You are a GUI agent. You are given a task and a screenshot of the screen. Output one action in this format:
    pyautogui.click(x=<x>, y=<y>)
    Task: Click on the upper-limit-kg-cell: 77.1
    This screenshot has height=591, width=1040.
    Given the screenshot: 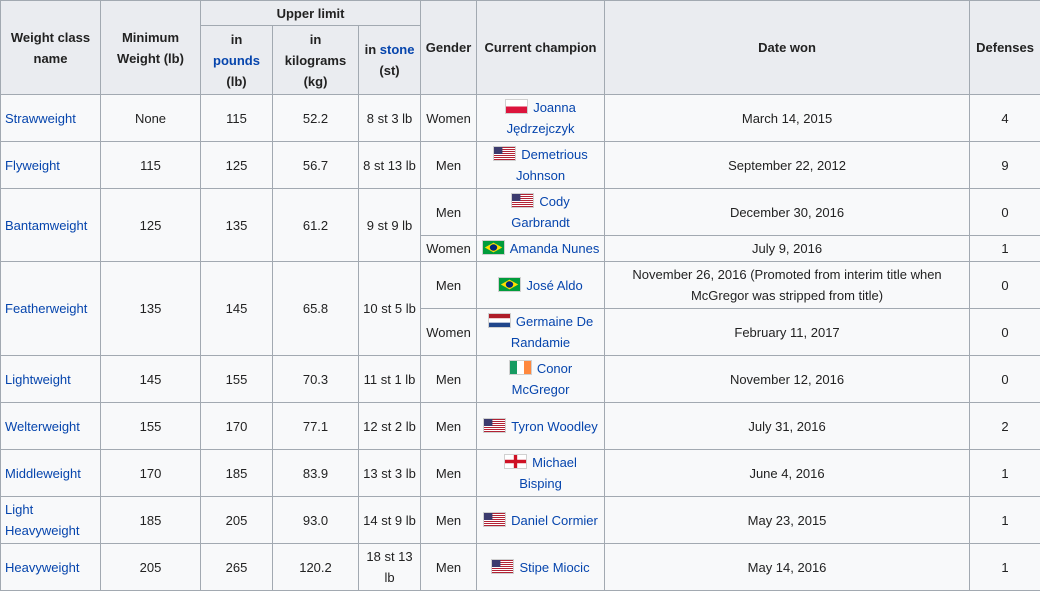 What is the action you would take?
    pyautogui.click(x=315, y=426)
    